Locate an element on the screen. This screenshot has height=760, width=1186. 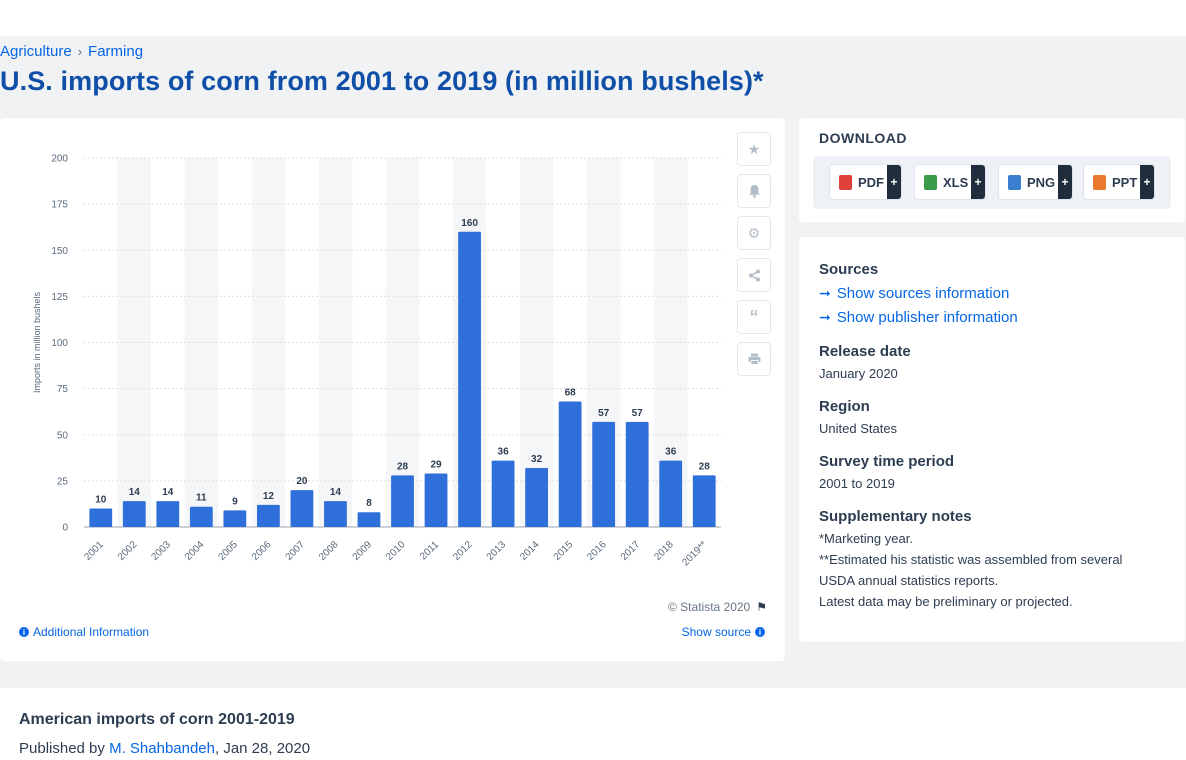
download-xls-button: XLS + is located at coordinates (950, 182).